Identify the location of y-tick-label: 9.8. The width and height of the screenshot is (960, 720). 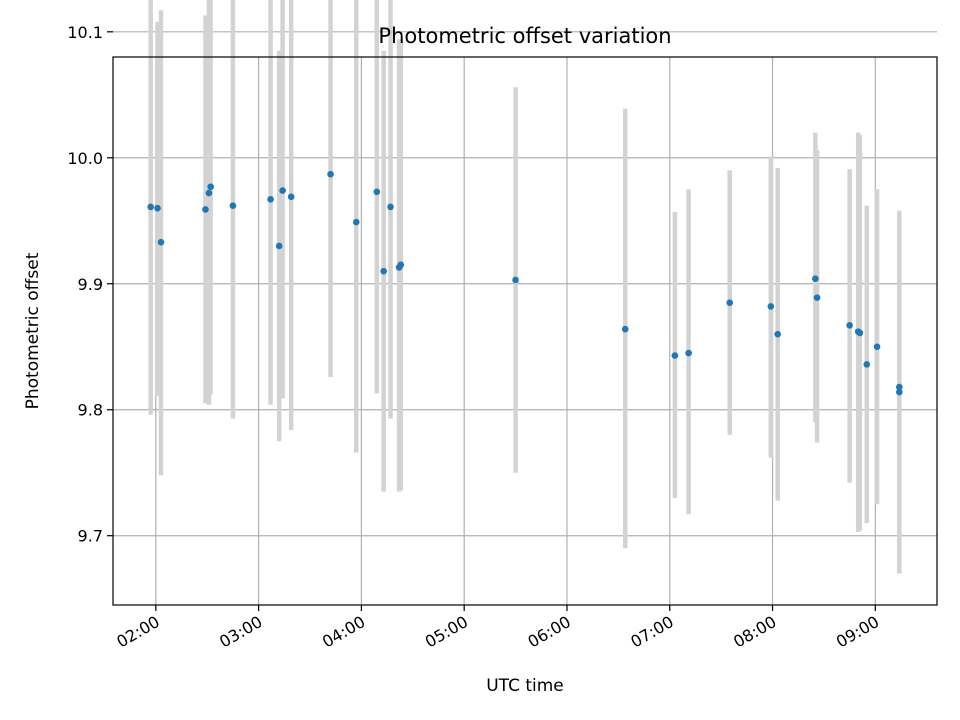
(90, 410).